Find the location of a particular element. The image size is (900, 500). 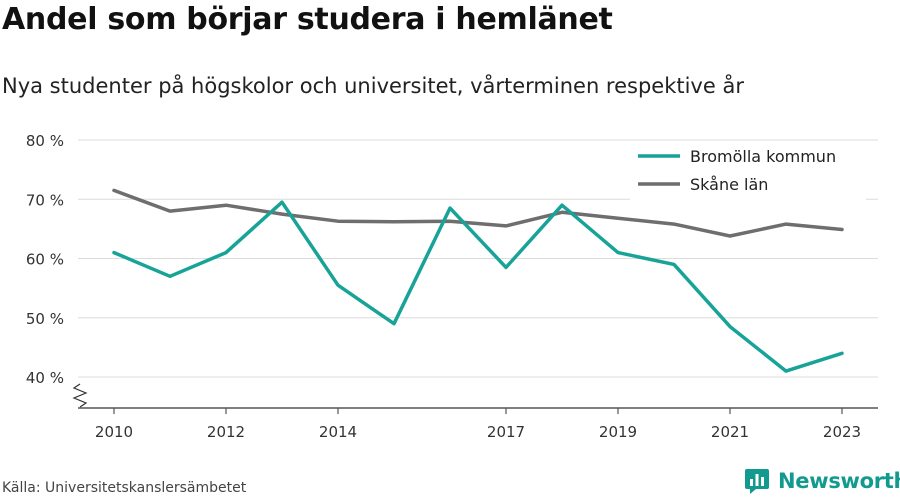

y-tick-label: 80 % is located at coordinates (45, 141).